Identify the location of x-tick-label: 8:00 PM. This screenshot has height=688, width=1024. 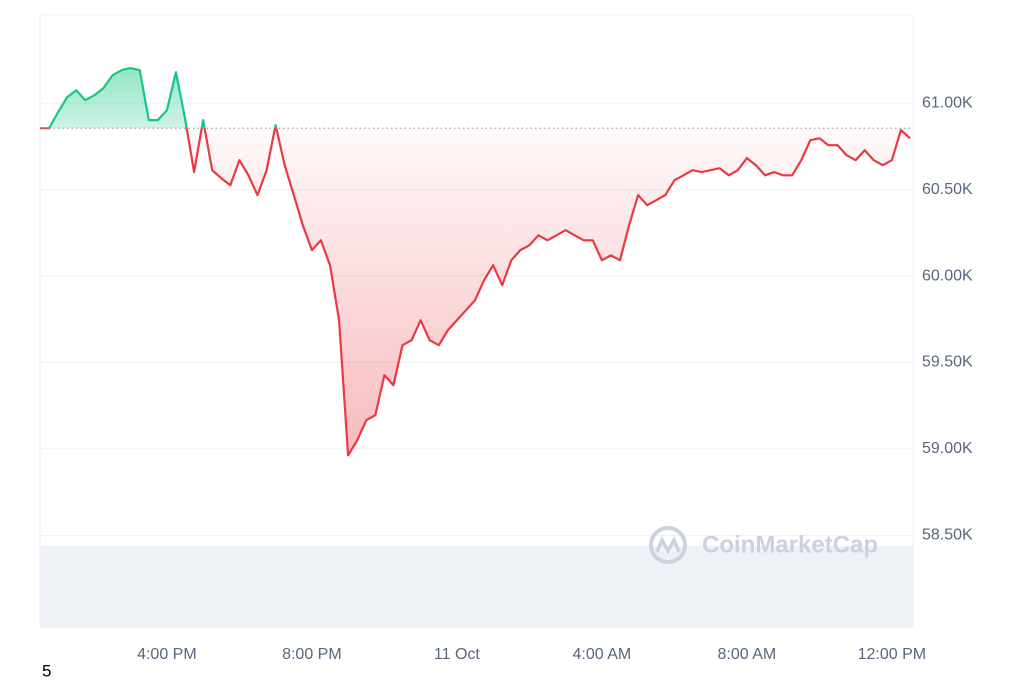
(312, 654).